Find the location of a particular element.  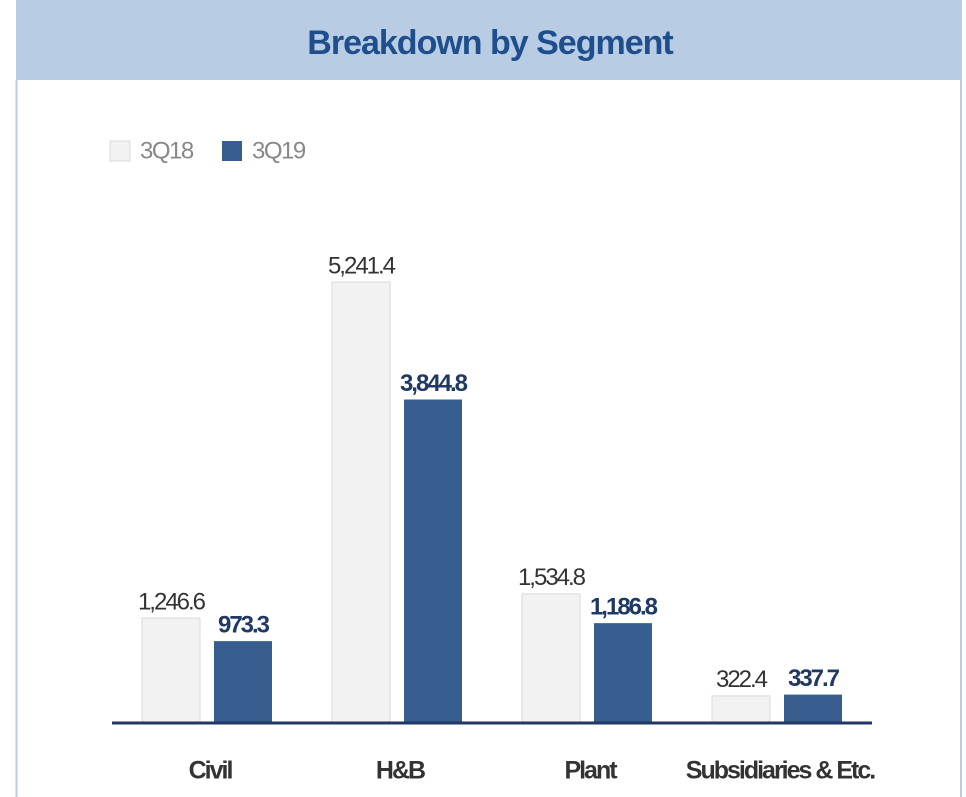

value-label: 1,186.8 is located at coordinates (624, 606).